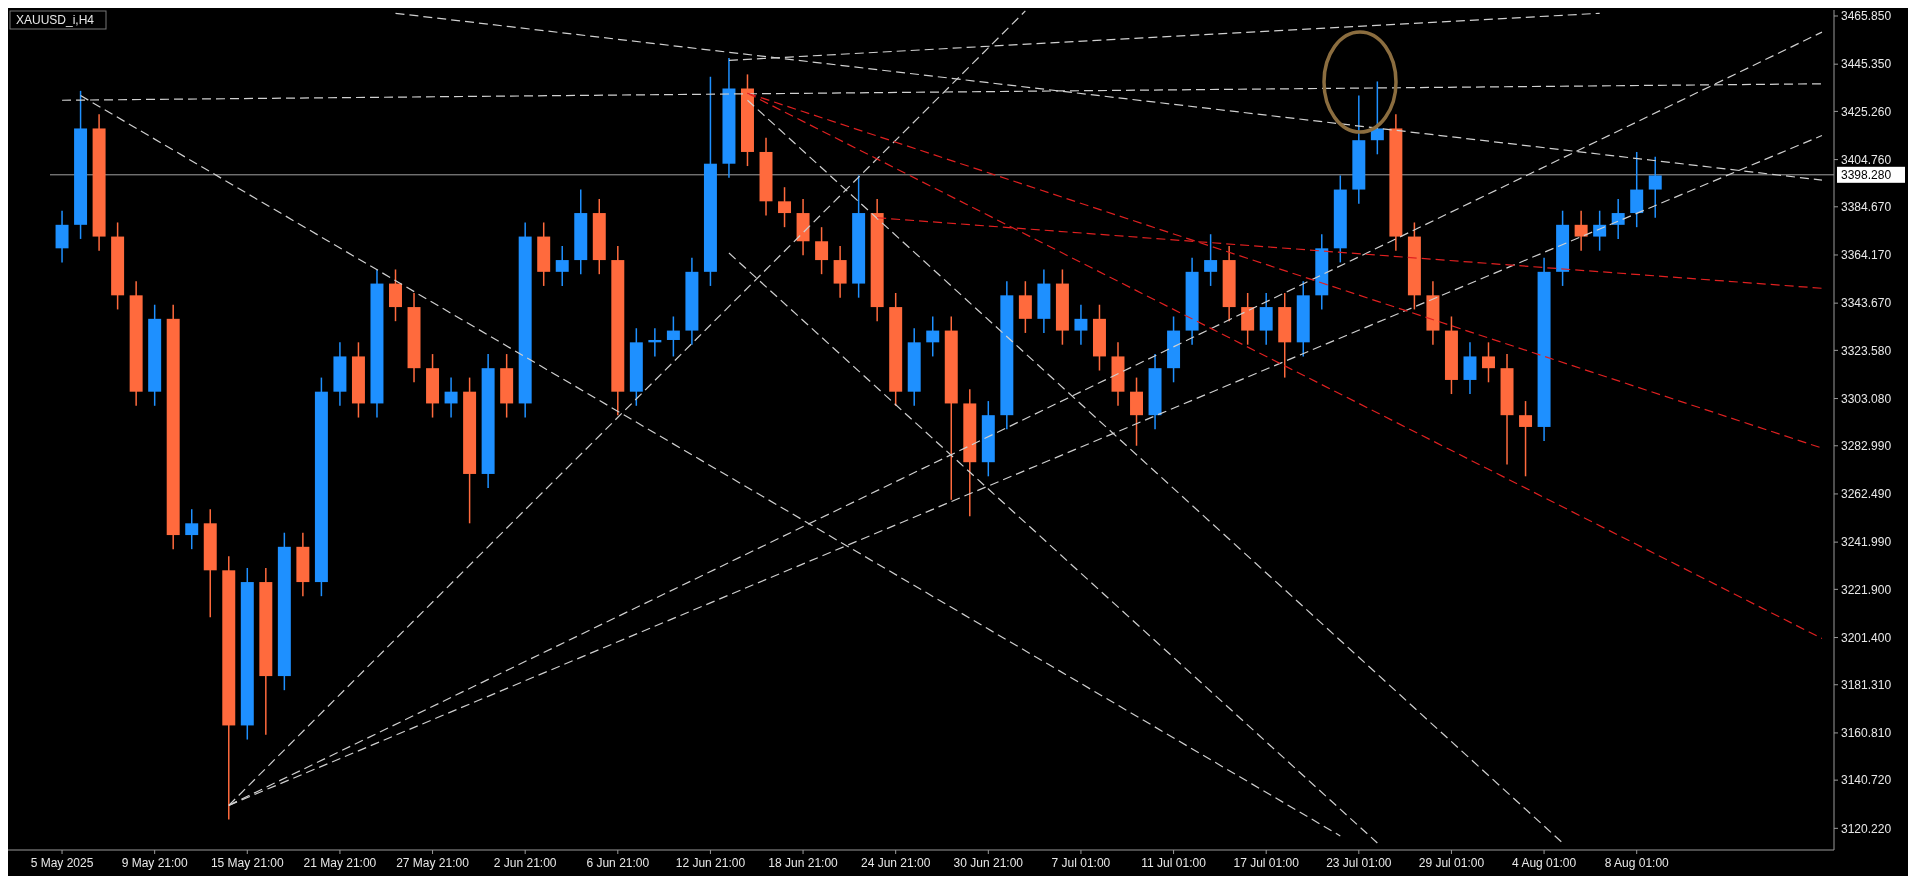  Describe the element at coordinates (1637, 863) in the screenshot. I see `x-tick-label: 8 Aug 01:00` at that location.